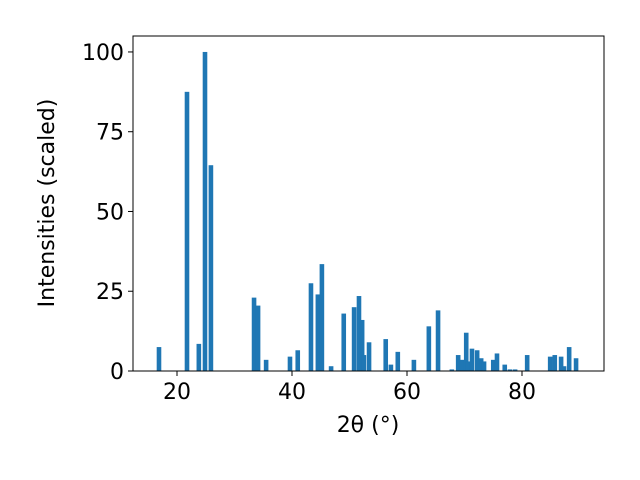  I want to click on y-tick-label: 50, so click(110, 212).